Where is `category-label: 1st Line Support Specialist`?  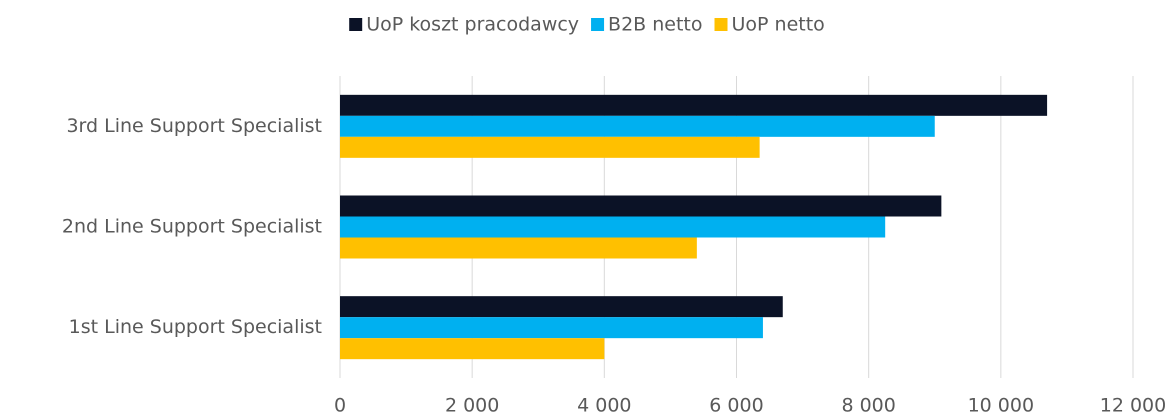 category-label: 1st Line Support Specialist is located at coordinates (195, 327).